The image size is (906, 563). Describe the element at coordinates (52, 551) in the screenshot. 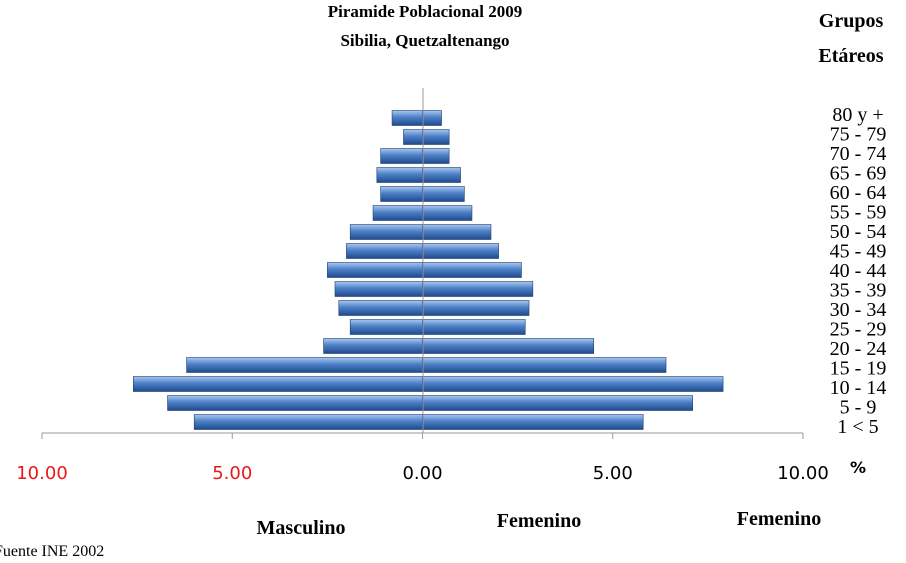

I see `source-note: Fuente INE 2002` at that location.